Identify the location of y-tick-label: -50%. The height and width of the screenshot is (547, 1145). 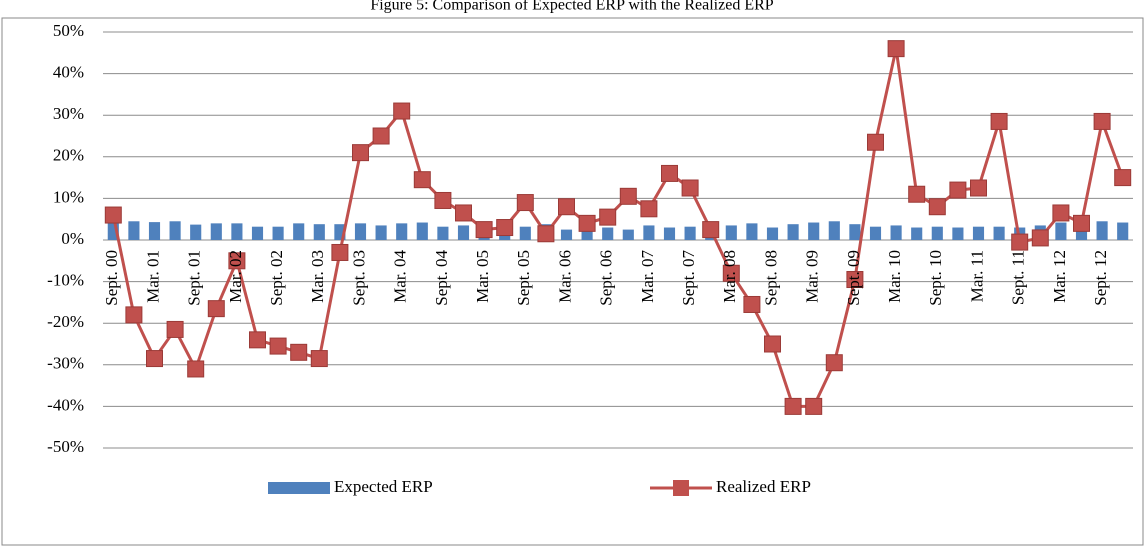
(65, 446).